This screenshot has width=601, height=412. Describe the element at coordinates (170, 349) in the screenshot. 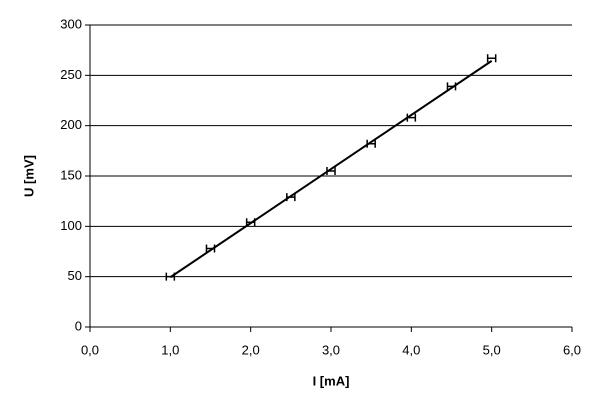

I see `x-tick-label: 1,0` at that location.